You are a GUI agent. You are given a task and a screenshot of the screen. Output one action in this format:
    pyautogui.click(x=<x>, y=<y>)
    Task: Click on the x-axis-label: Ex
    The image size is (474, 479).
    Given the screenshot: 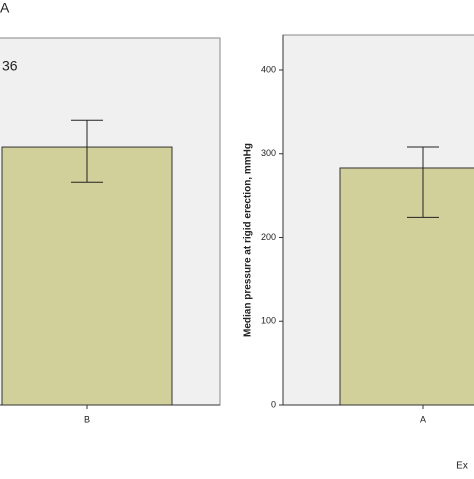 What is the action you would take?
    pyautogui.click(x=462, y=466)
    